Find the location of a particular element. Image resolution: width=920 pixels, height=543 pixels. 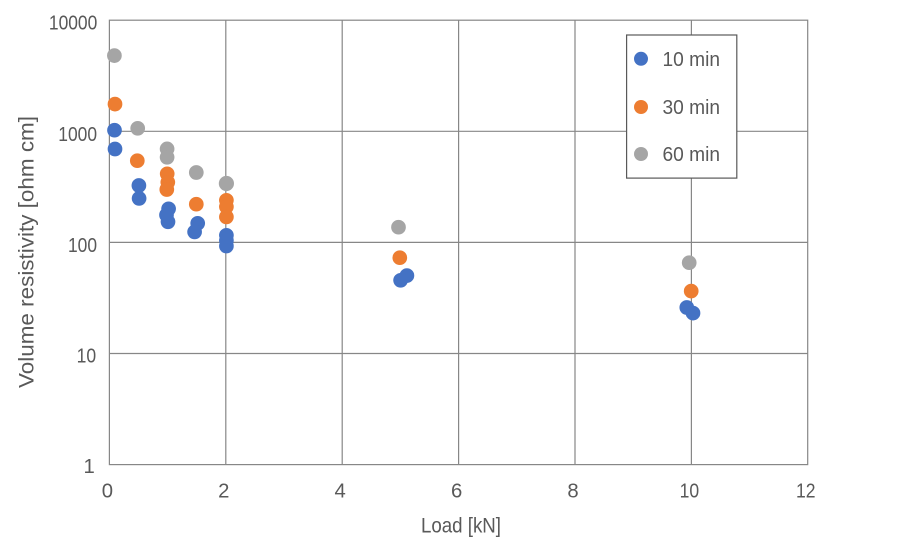

svg-text: Load [kN] is located at coordinates (461, 525).